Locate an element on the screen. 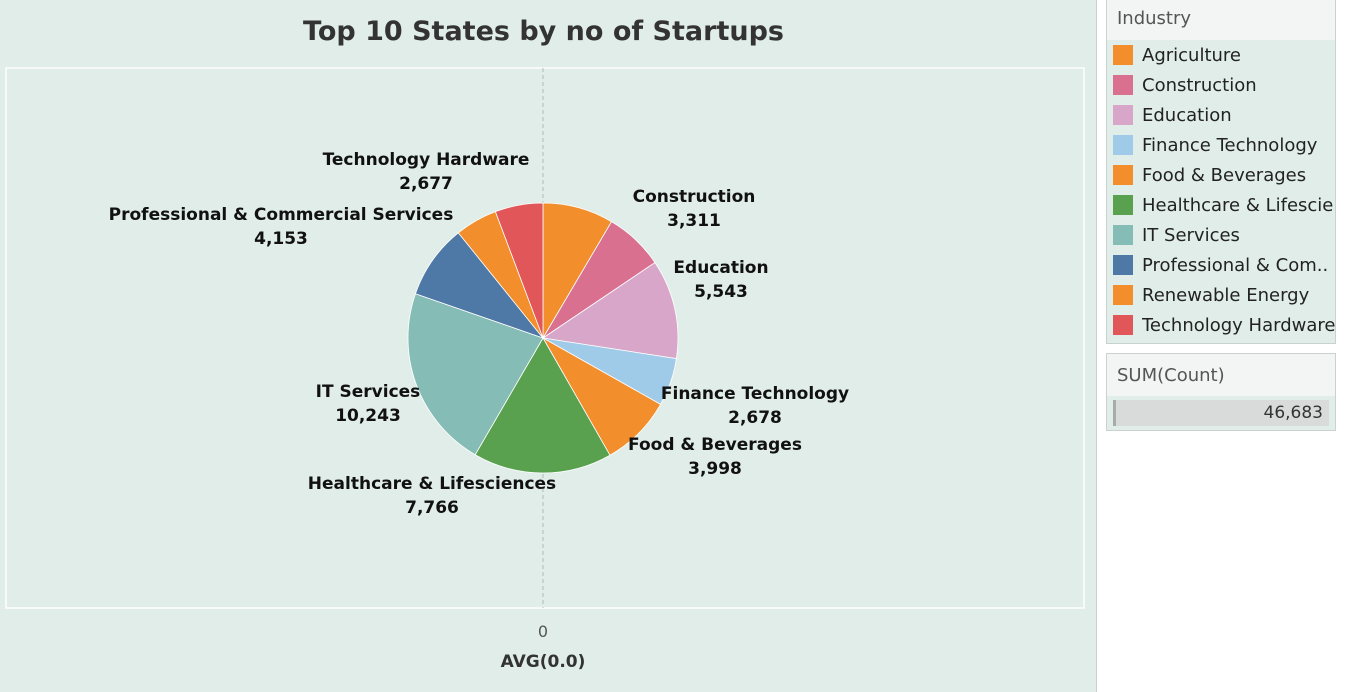 The width and height of the screenshot is (1346, 692). slice-label-name: IT Services is located at coordinates (368, 392).